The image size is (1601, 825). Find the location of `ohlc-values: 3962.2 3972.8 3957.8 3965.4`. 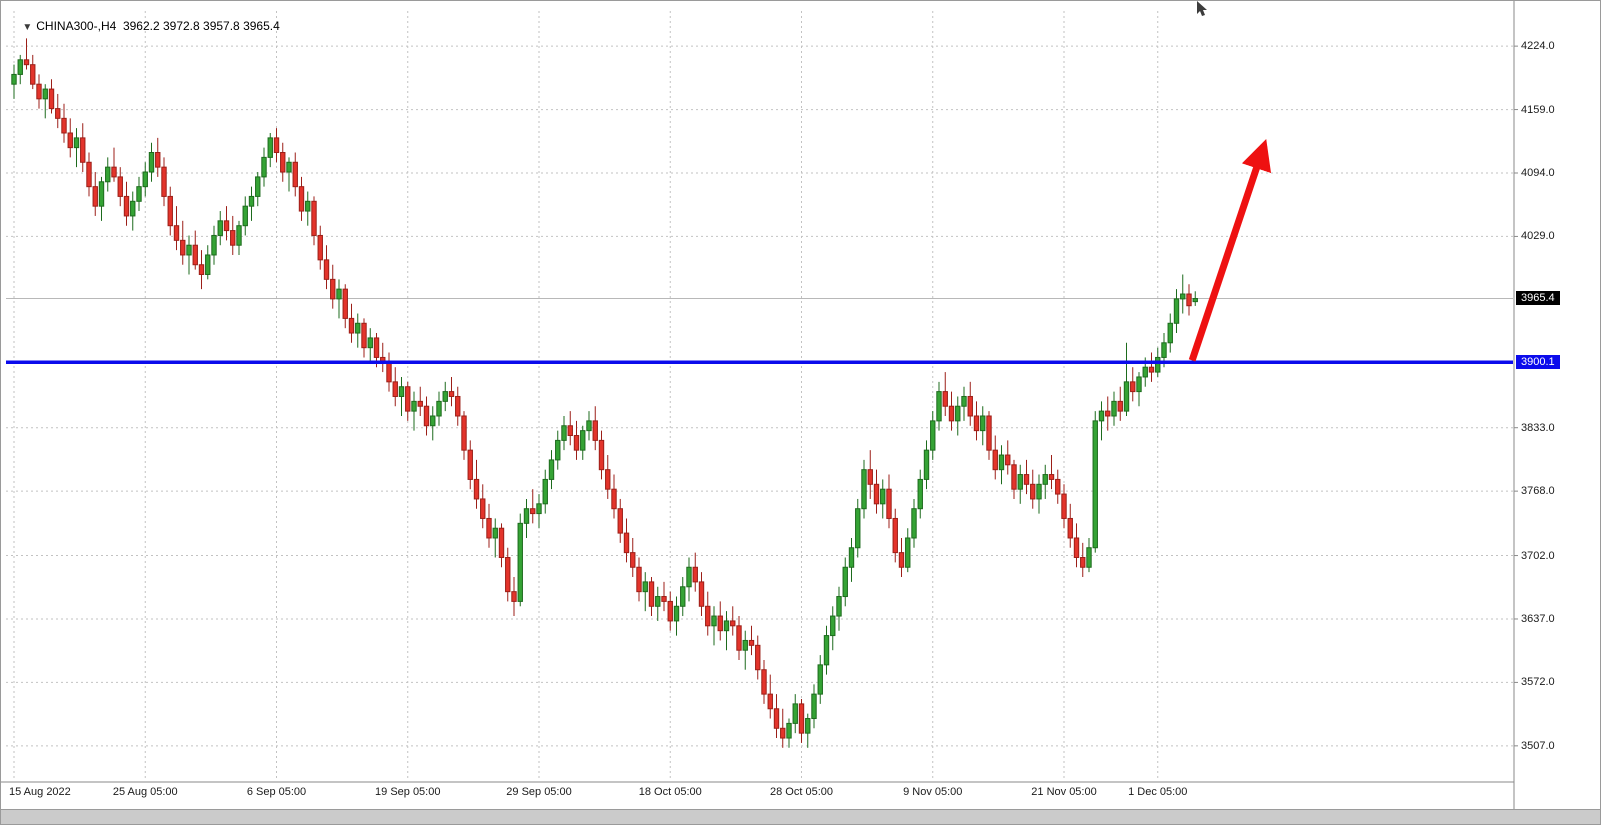

ohlc-values: 3962.2 3972.8 3957.8 3965.4 is located at coordinates (201, 26).